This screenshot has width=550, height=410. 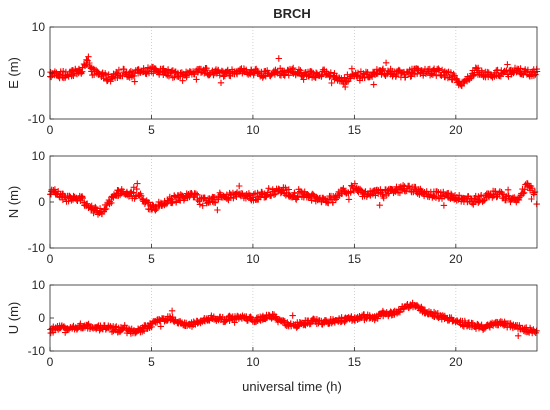 I want to click on series-points-east, so click(x=294, y=72).